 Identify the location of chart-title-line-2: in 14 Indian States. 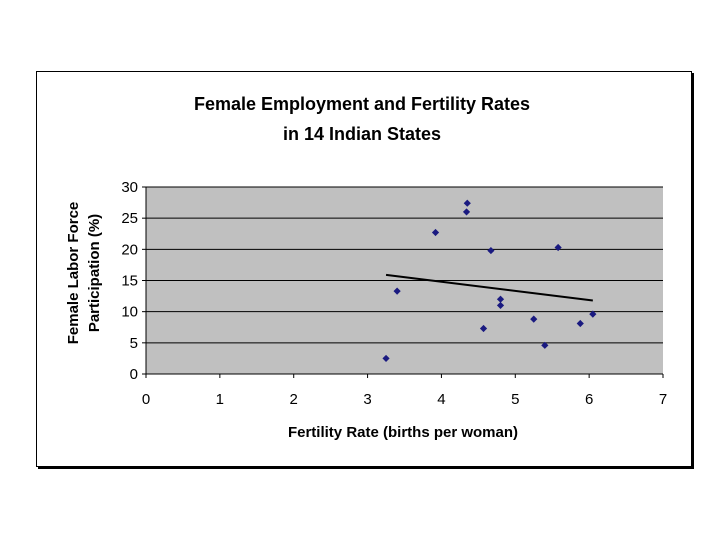
(362, 134).